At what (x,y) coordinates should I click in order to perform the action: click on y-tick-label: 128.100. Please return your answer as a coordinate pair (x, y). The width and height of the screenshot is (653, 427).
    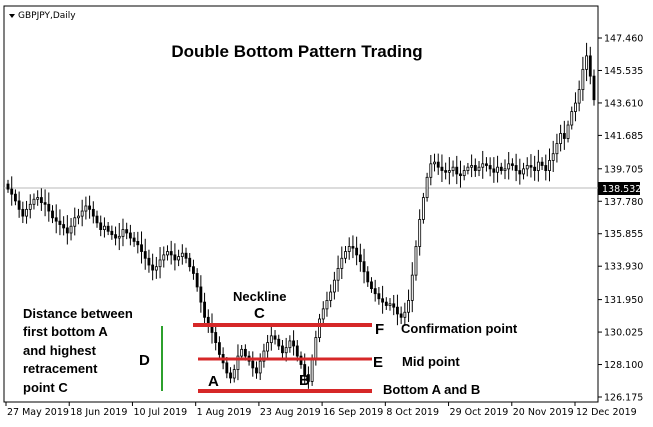
    Looking at the image, I should click on (623, 365).